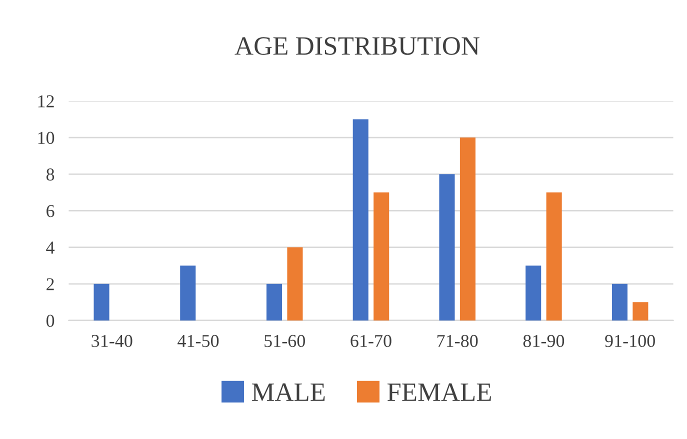 The height and width of the screenshot is (439, 687). What do you see at coordinates (198, 341) in the screenshot?
I see `x-tick-label: 41-50` at bounding box center [198, 341].